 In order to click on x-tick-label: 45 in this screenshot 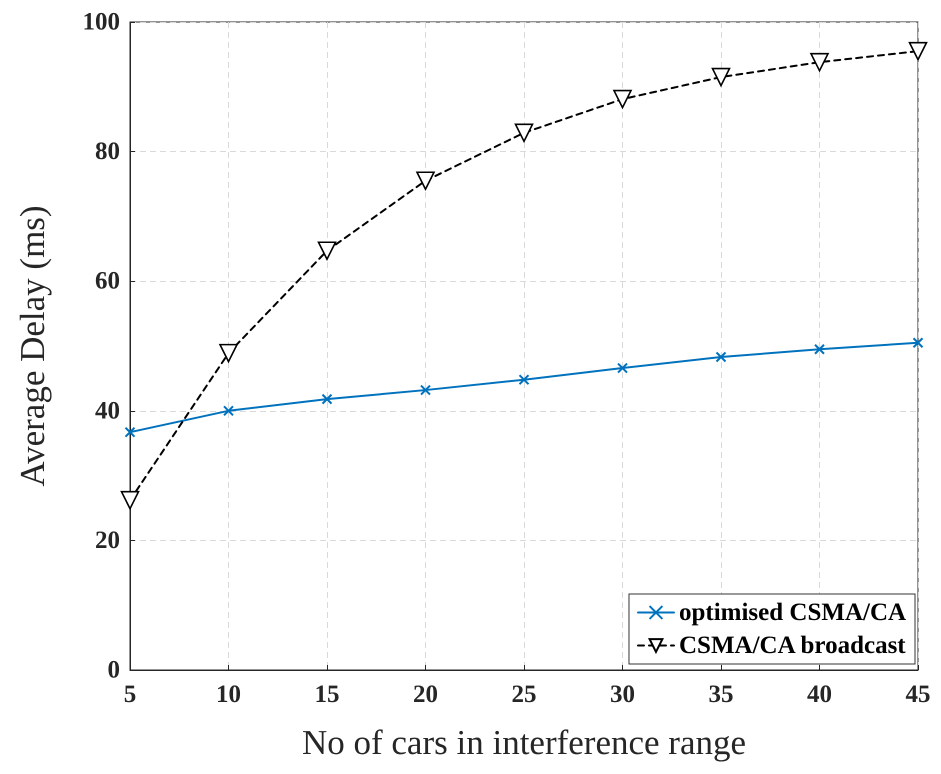, I will do `click(918, 694)`.